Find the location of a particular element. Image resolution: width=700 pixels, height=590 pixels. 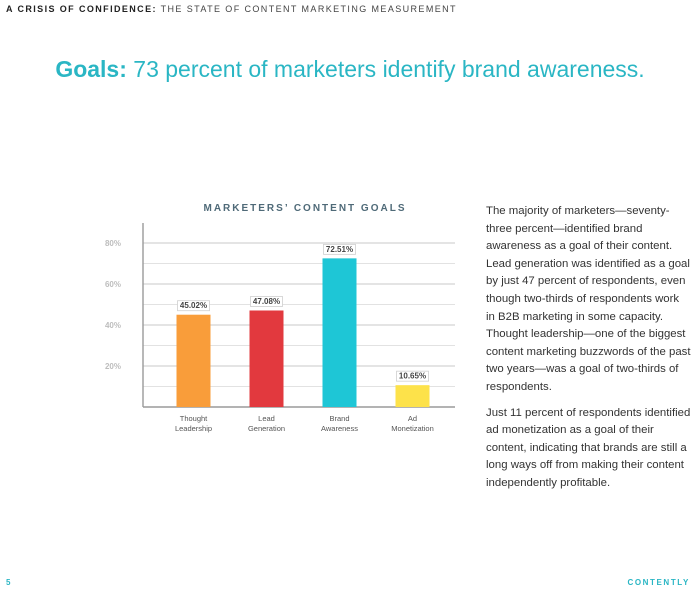

data-label: 47.08% is located at coordinates (266, 301).